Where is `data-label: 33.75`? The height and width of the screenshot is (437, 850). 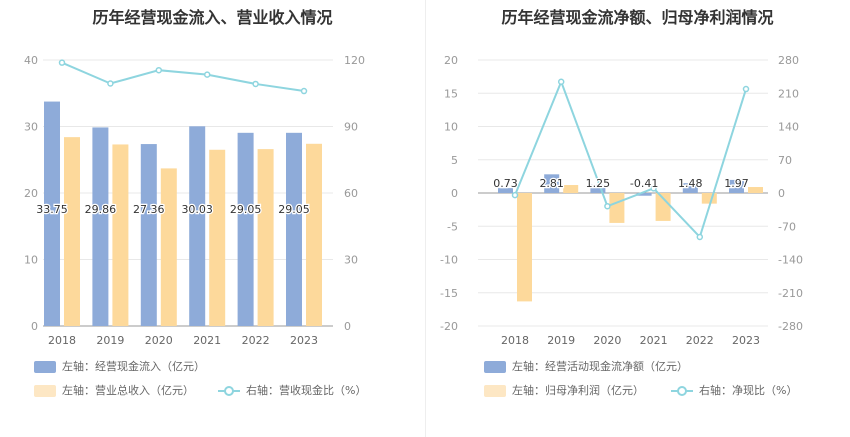 data-label: 33.75 is located at coordinates (52, 209).